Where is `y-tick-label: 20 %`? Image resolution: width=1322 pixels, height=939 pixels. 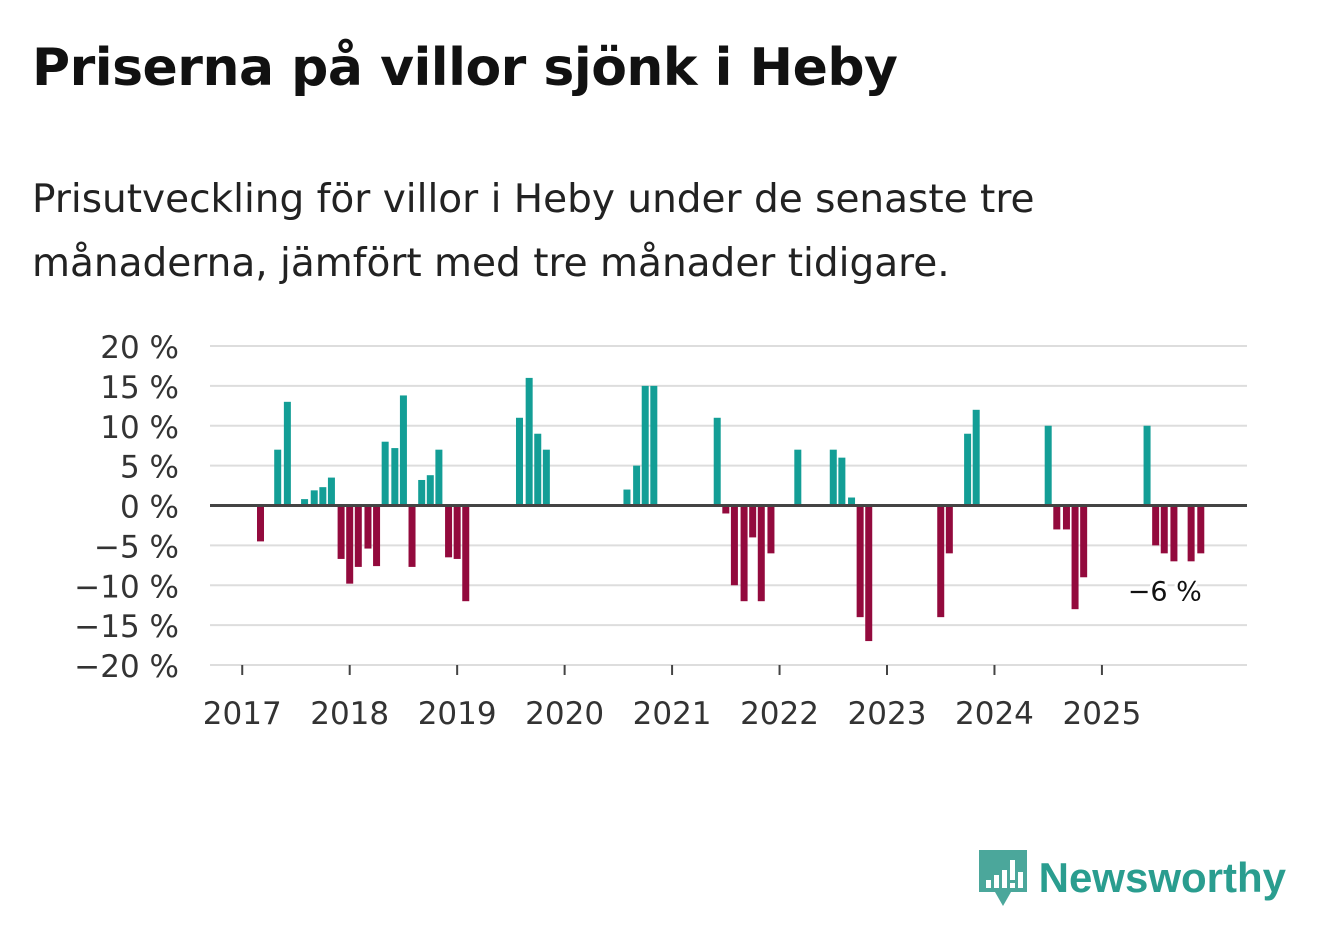
y-tick-label: 20 % is located at coordinates (139, 348).